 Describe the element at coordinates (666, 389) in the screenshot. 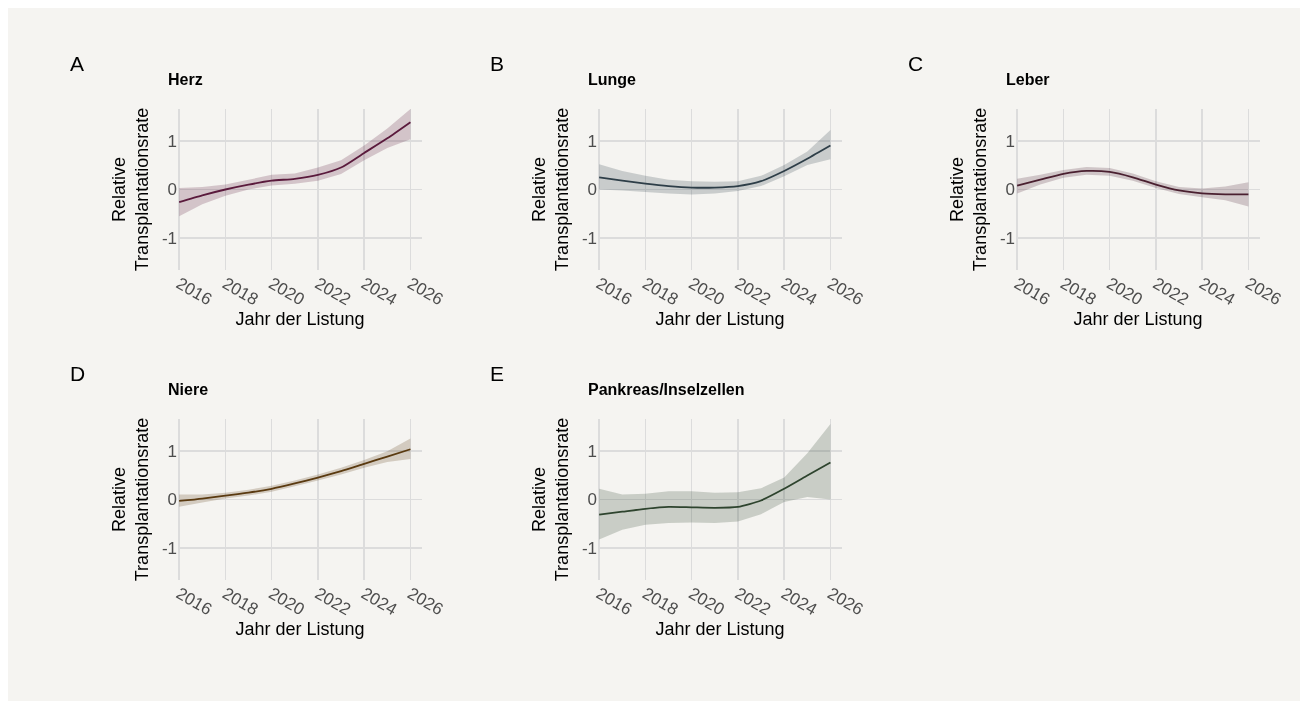

I see `chart-title: Pankreas/Inselzellen` at that location.